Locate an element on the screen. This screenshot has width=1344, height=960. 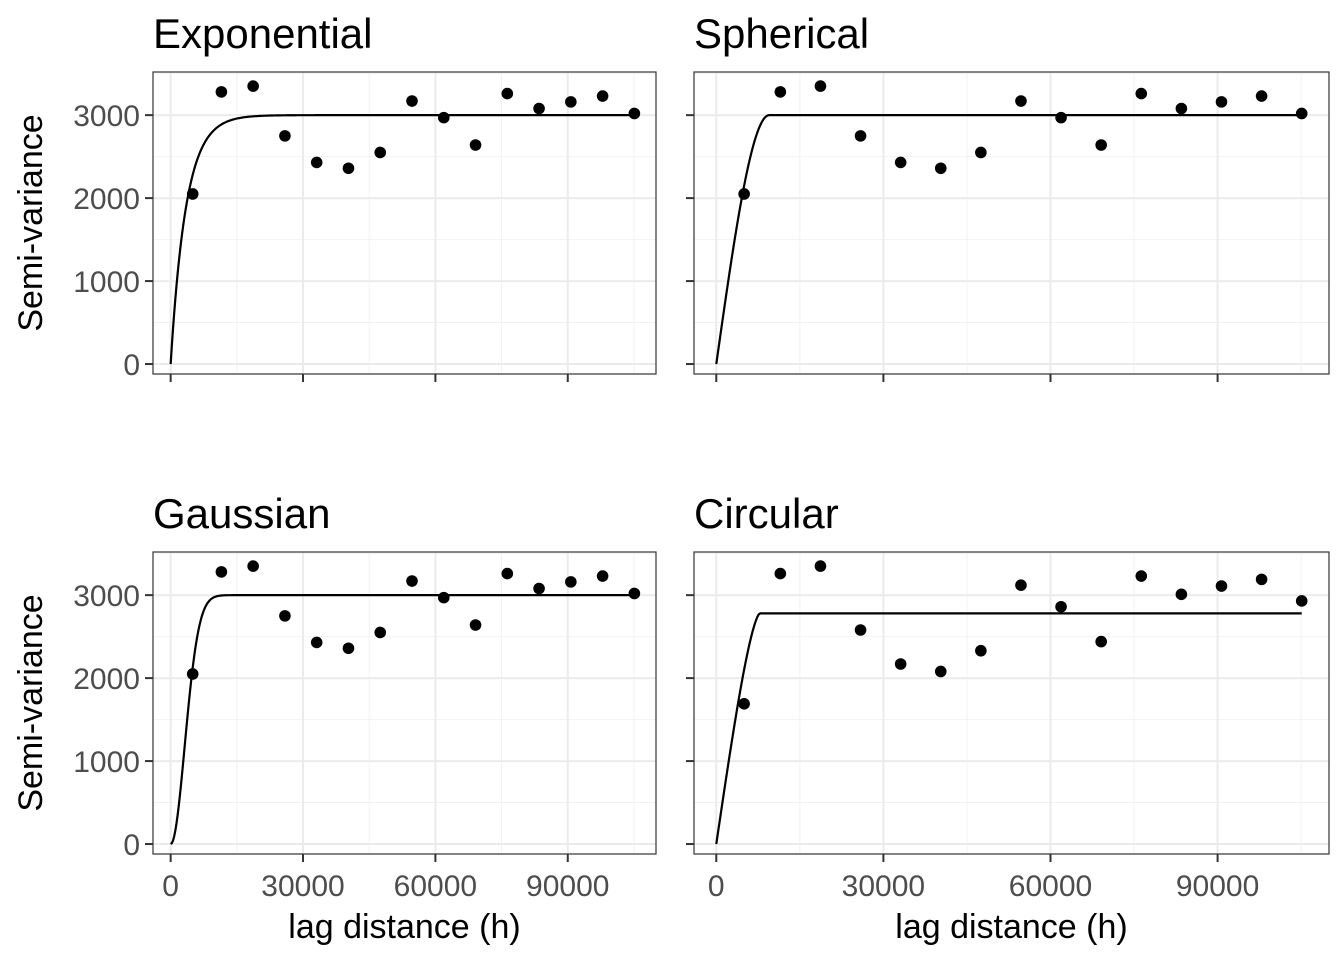
panel-title: Spherical is located at coordinates (781, 33).